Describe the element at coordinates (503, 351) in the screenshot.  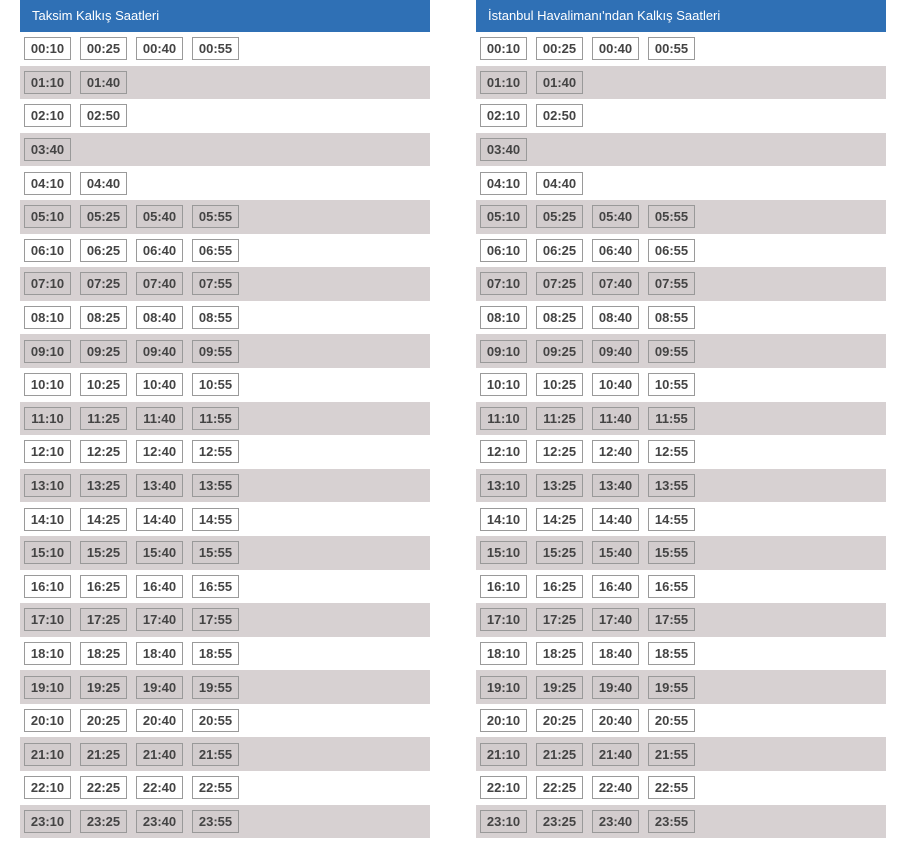
I see `departure-time: 09:10` at that location.